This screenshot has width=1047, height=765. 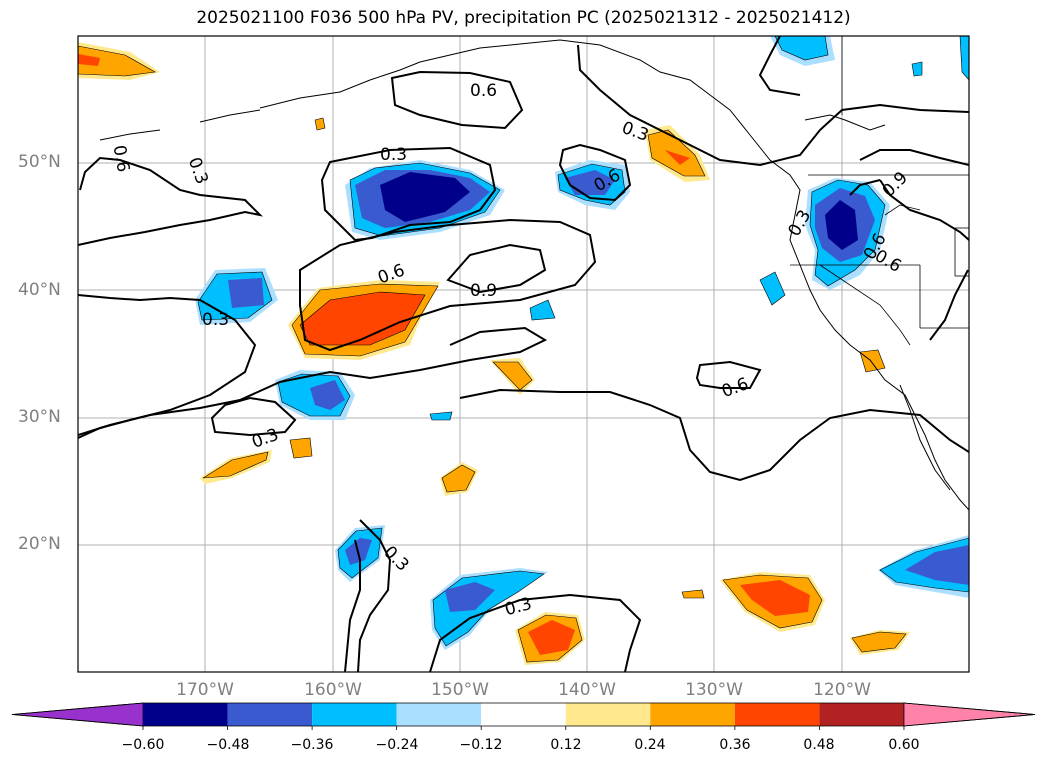 What do you see at coordinates (77, 714) in the screenshot?
I see `colorbar-extend-min` at bounding box center [77, 714].